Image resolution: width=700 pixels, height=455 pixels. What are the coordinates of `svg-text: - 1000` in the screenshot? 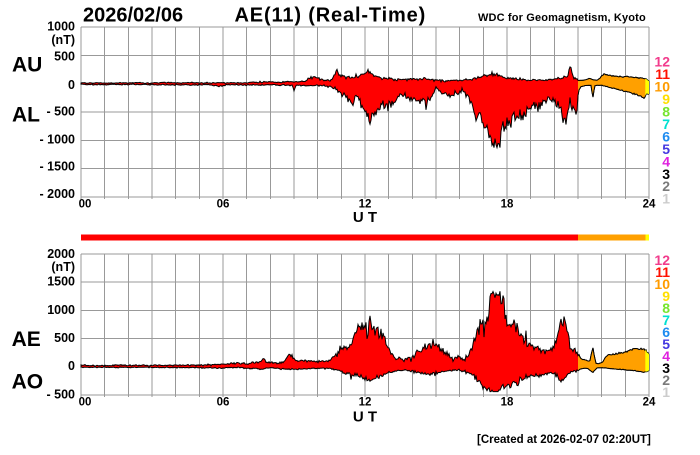 It's located at (57, 139).